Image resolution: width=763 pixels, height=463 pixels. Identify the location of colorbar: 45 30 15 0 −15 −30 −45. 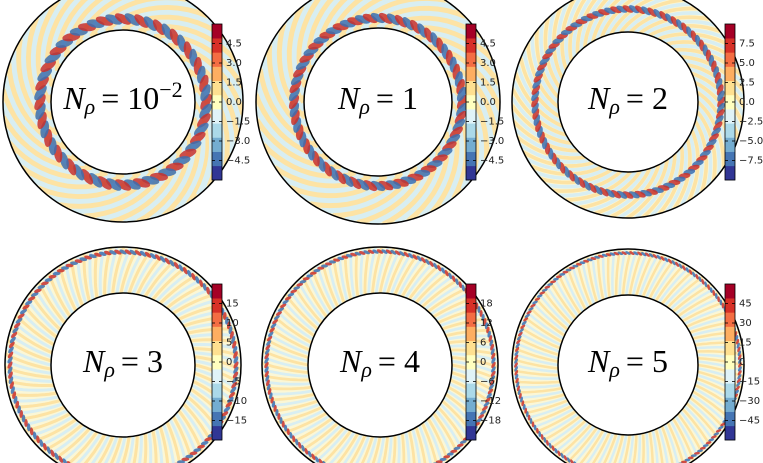
(742, 362).